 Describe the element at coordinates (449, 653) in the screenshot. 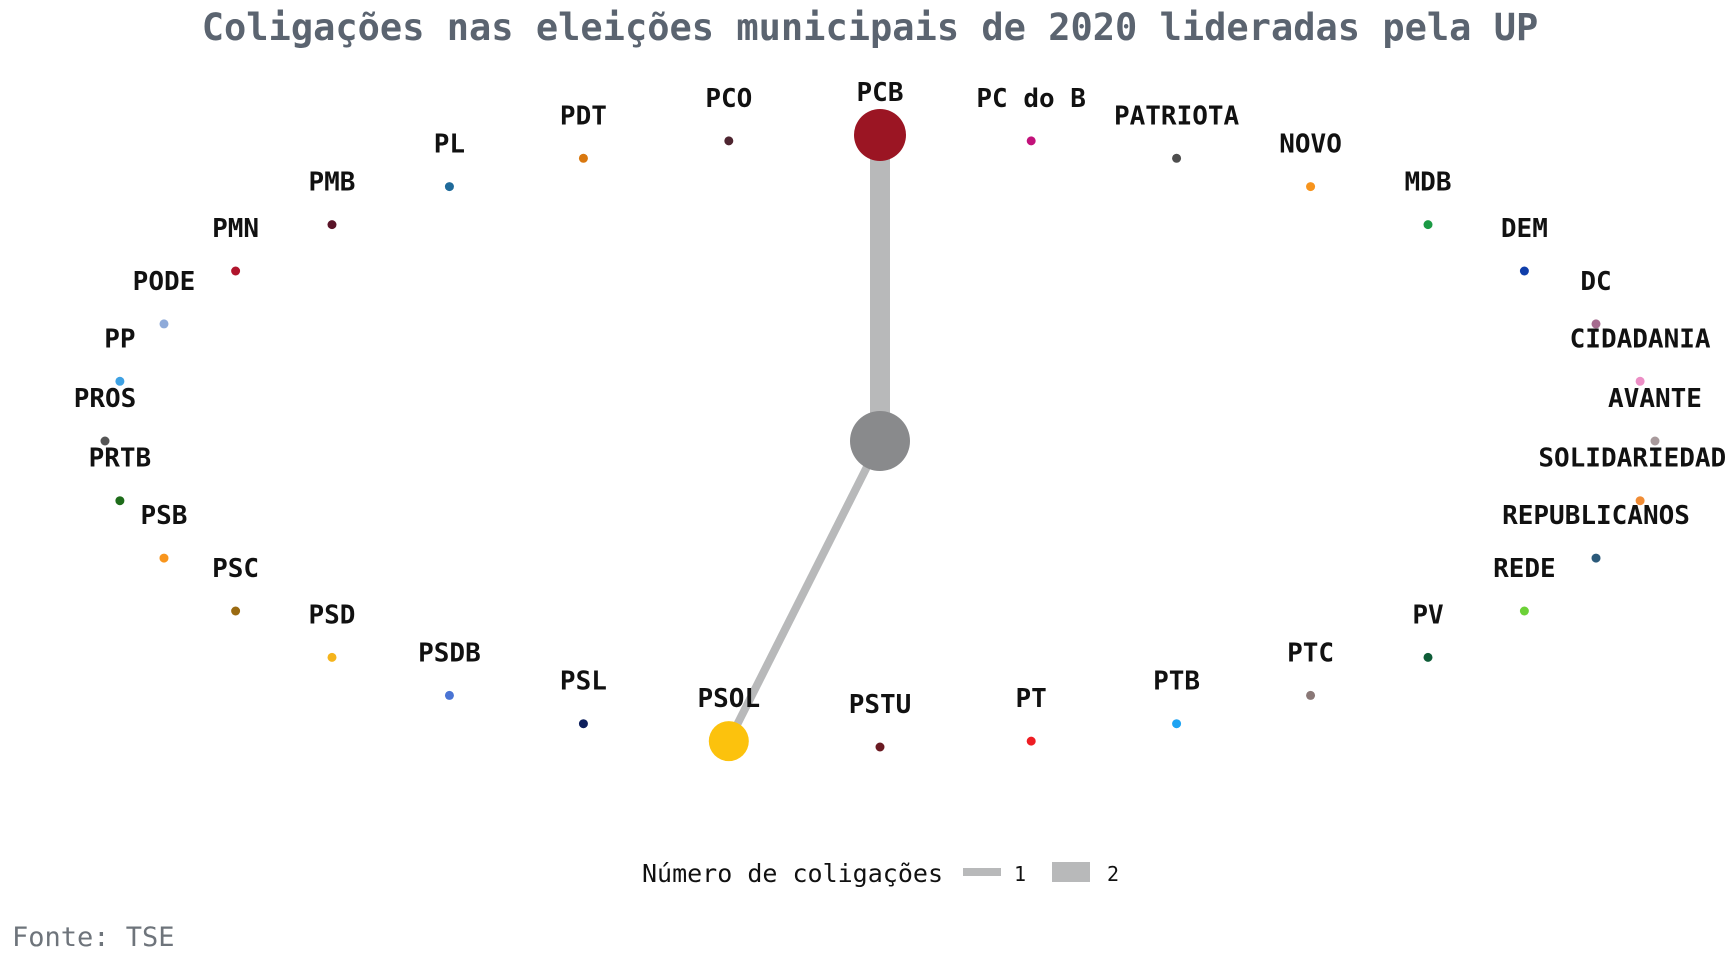

I see `node-label-psdb: PSDB` at that location.